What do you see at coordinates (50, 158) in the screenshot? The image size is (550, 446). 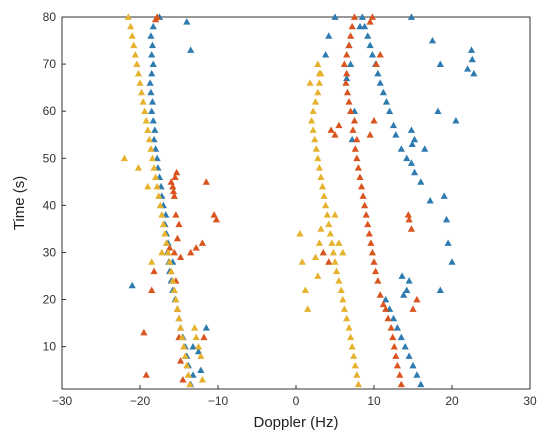 I see `y-tick-label: 50` at bounding box center [50, 158].